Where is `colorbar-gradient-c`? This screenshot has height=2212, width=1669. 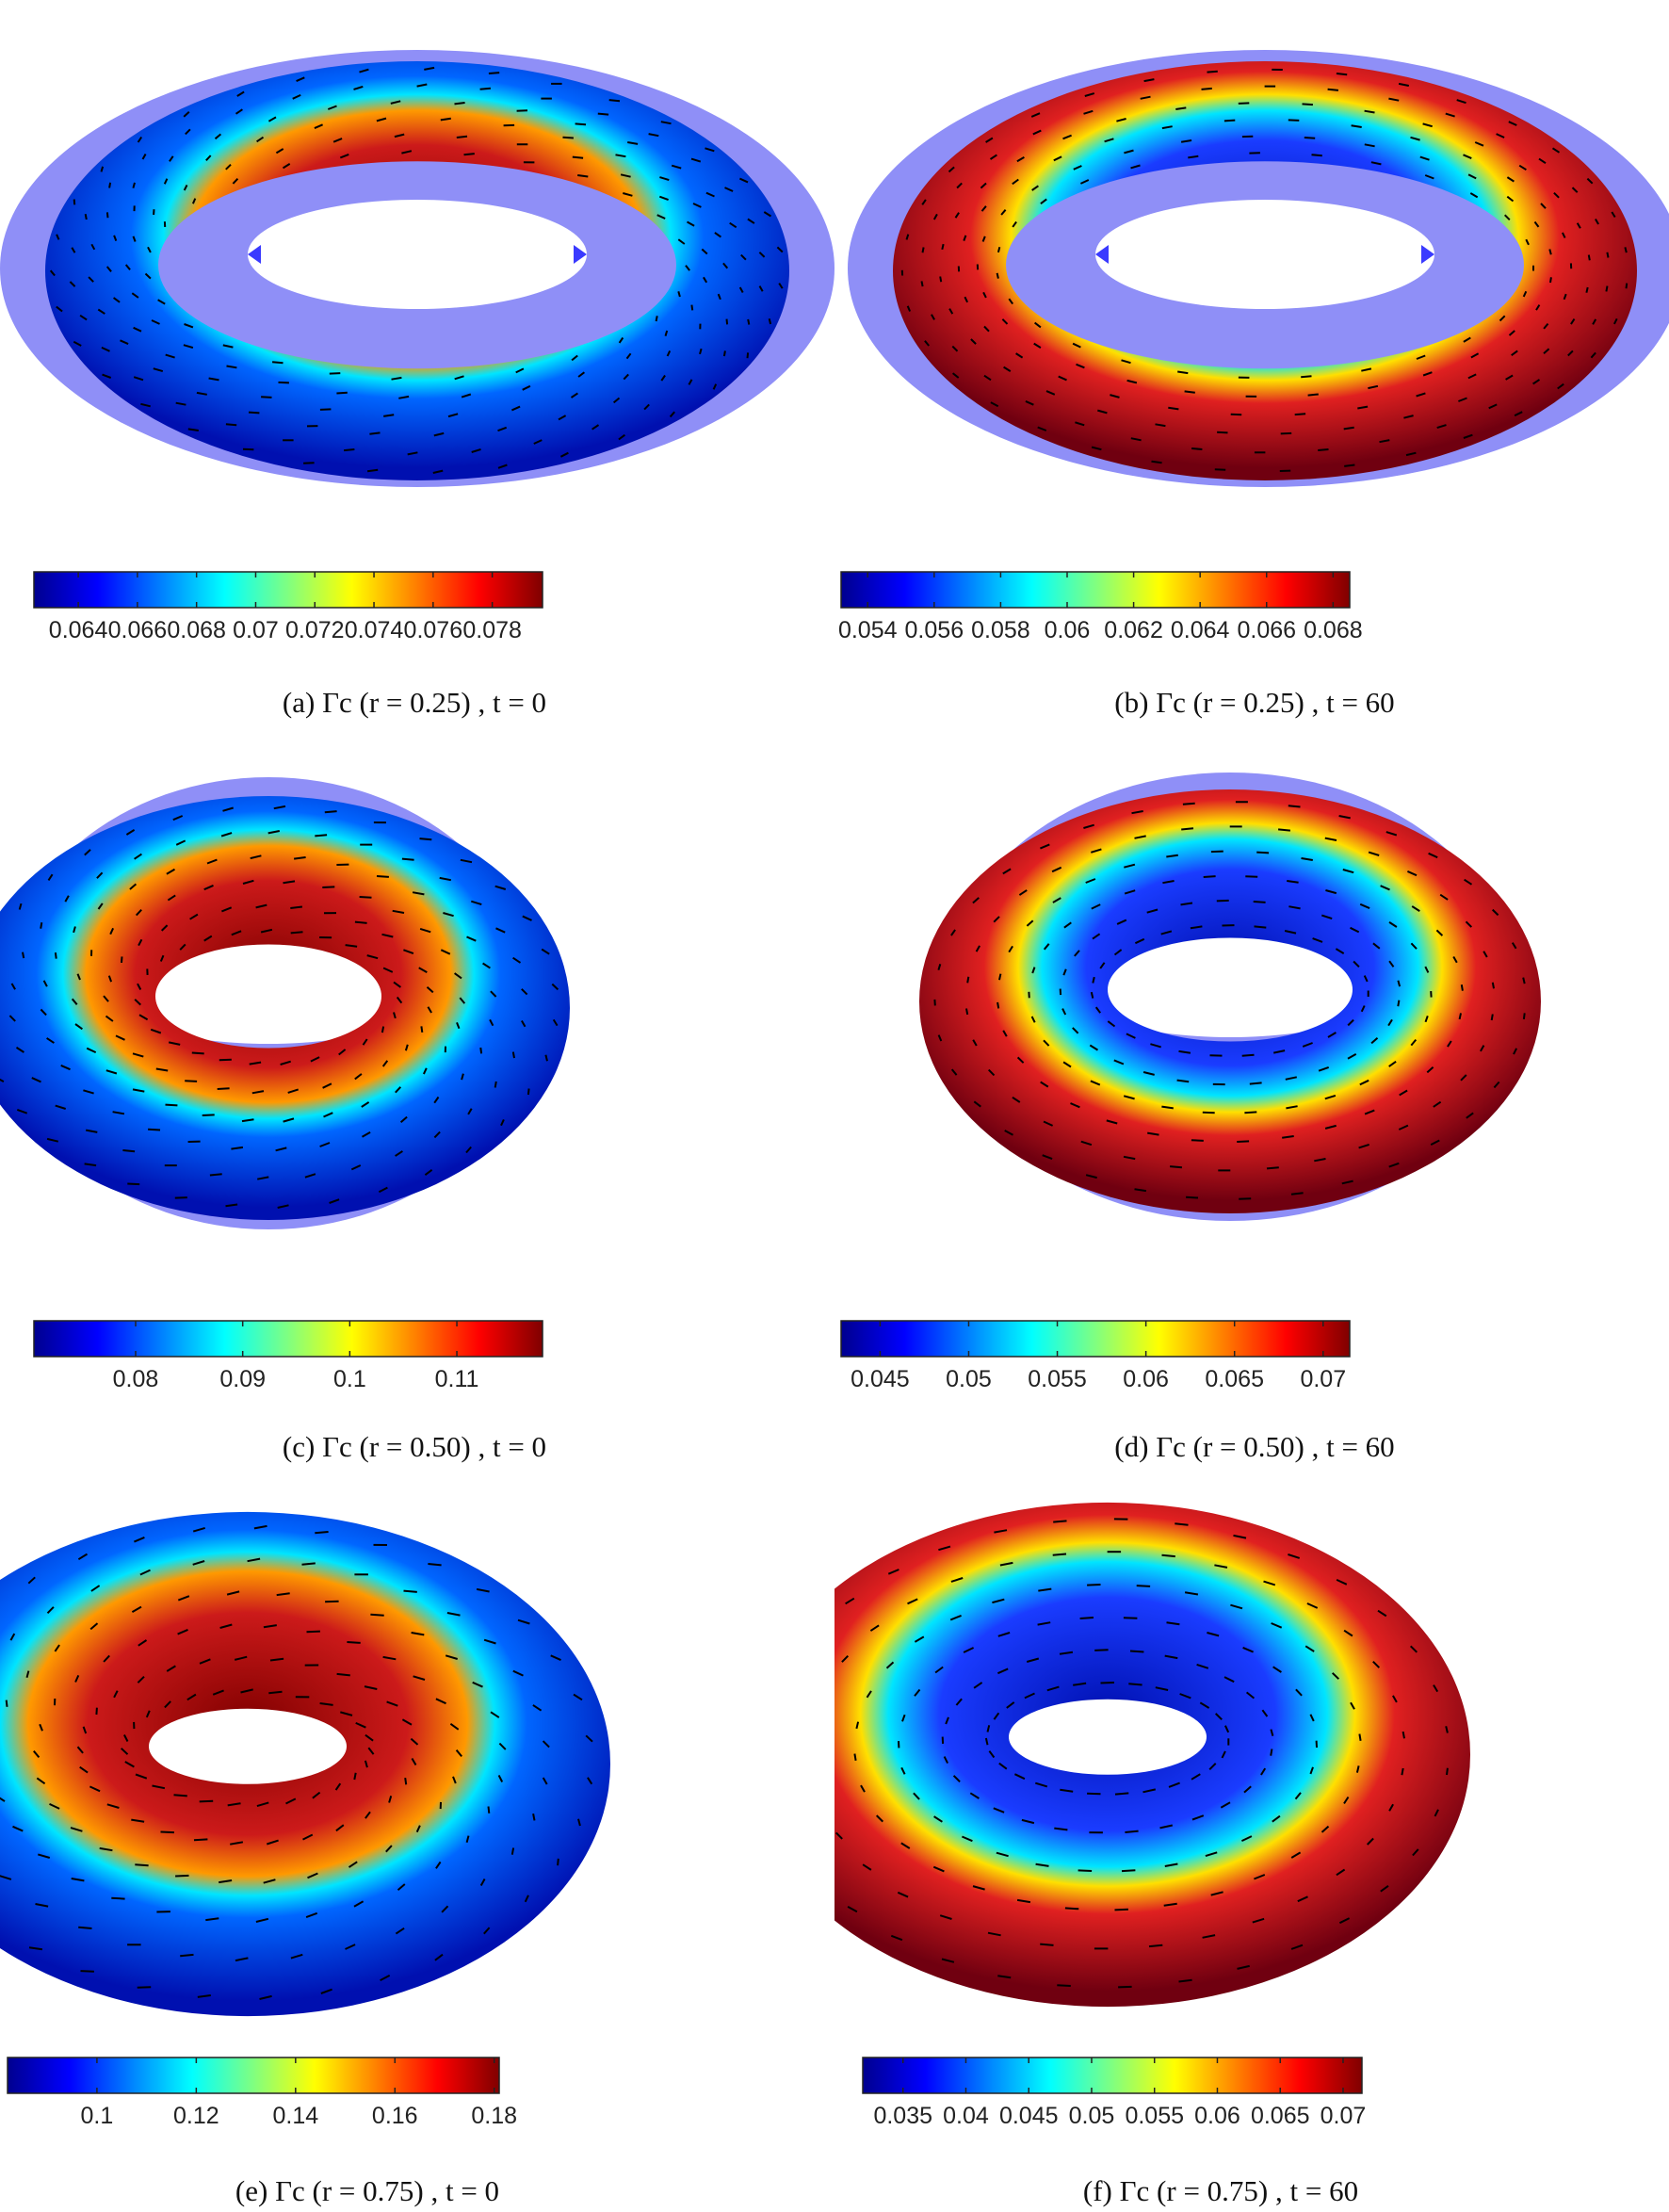 colorbar-gradient-c is located at coordinates (288, 1339).